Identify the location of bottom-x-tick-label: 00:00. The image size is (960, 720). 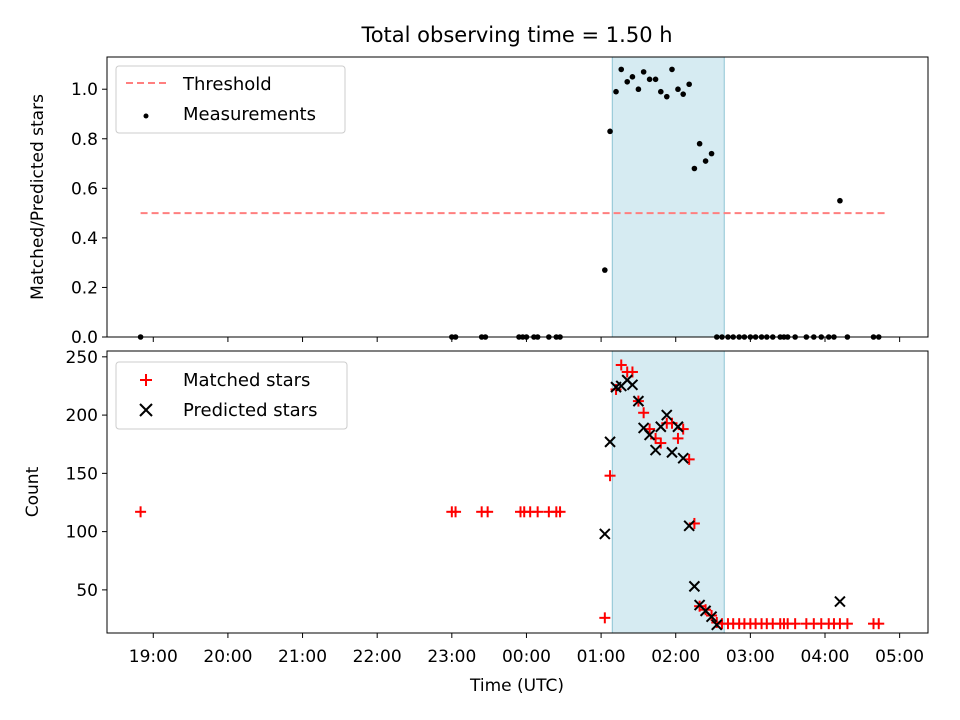
(526, 657).